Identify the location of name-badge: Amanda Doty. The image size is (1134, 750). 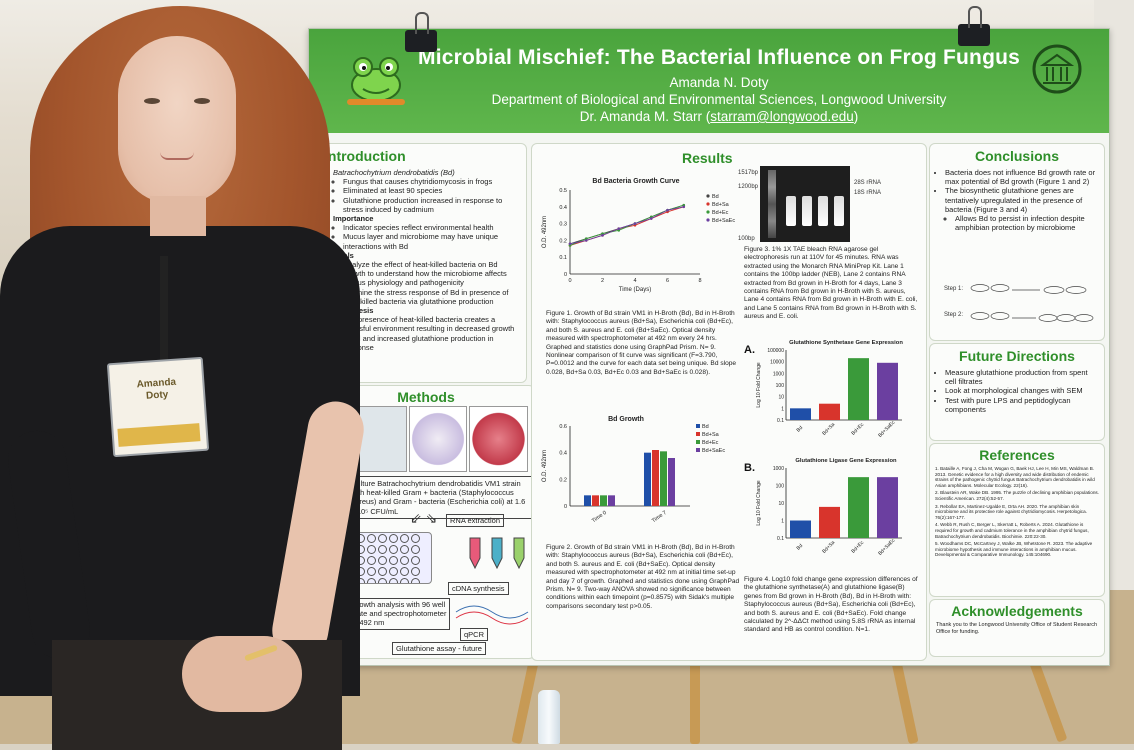
(158, 407).